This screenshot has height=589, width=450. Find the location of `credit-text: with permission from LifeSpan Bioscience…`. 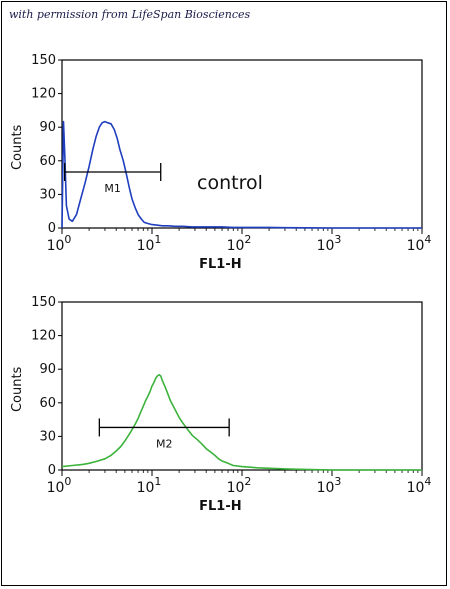

credit-text: with permission from LifeSpan Bioscience… is located at coordinates (130, 14).